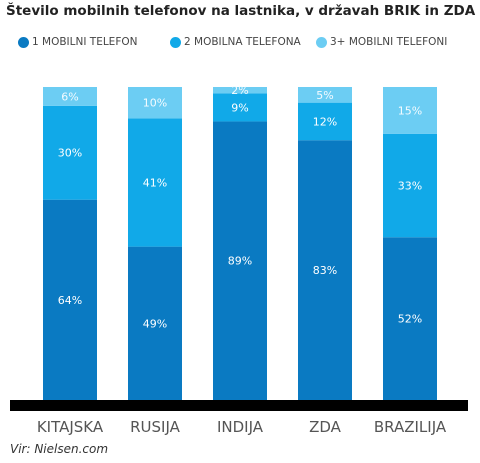 The height and width of the screenshot is (463, 480). I want to click on bar-segment-rusija-2-phones, so click(155, 182).